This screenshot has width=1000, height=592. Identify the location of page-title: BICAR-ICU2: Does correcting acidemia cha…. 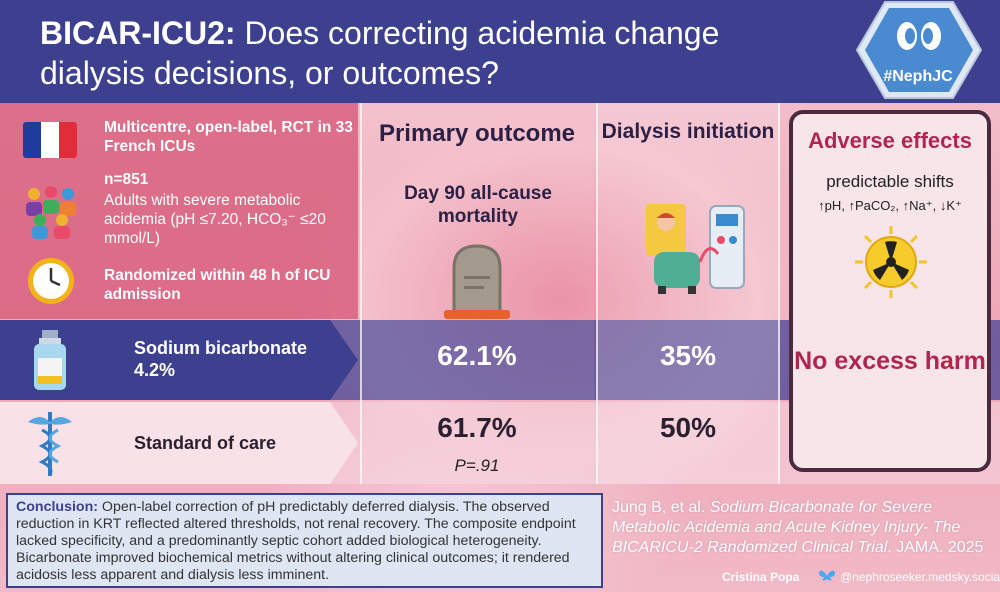
(380, 53).